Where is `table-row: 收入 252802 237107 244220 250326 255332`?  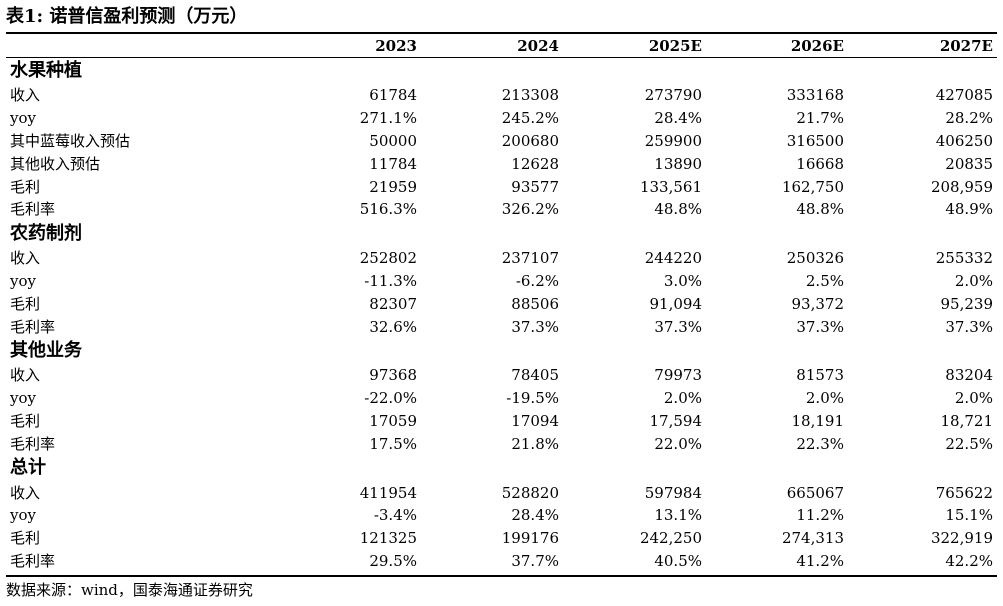 table-row: 收入 252802 237107 244220 250326 255332 is located at coordinates (501, 258).